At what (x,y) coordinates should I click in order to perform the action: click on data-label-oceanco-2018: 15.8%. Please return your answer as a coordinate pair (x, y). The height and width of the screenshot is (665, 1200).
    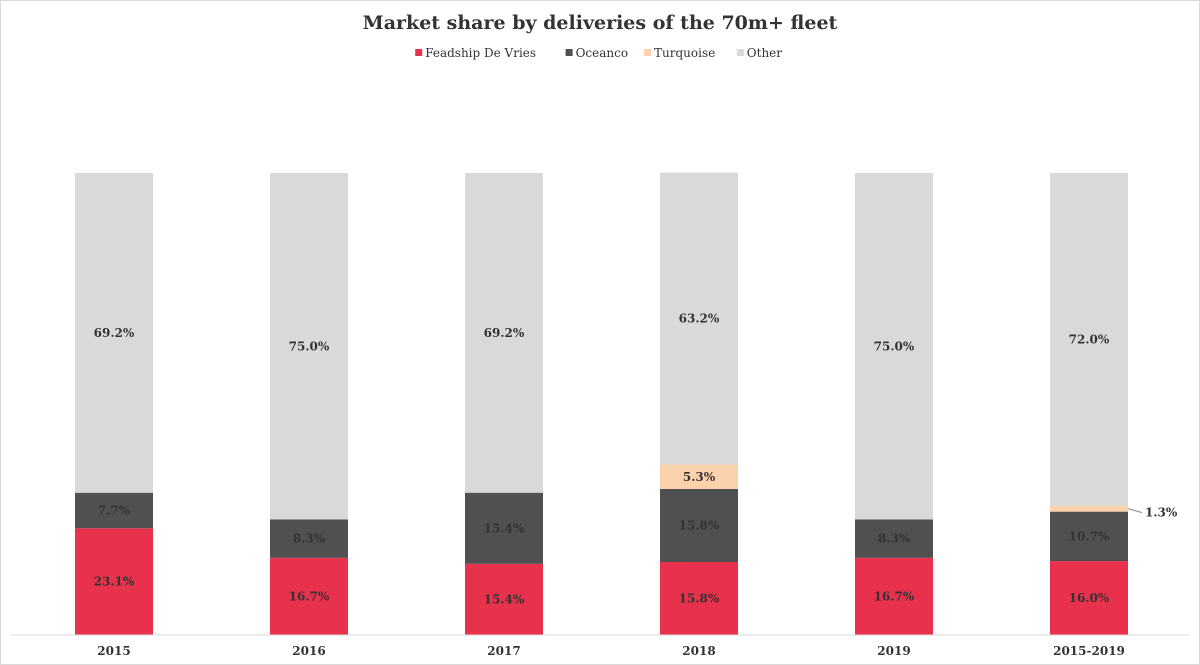
    Looking at the image, I should click on (699, 526).